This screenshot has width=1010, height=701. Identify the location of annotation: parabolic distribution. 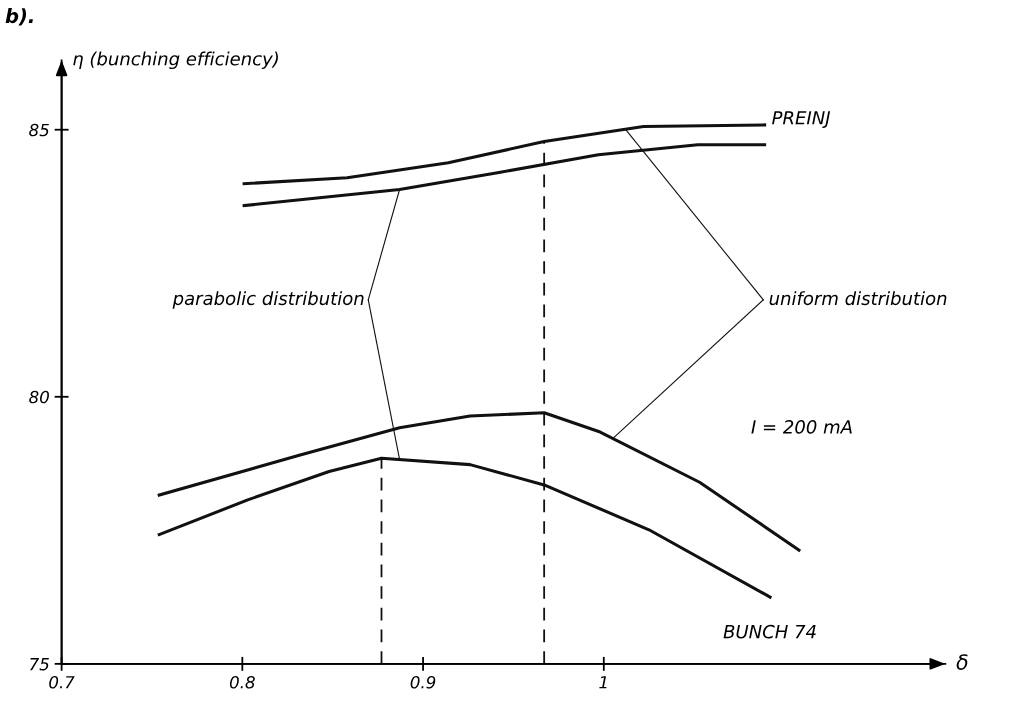
(268, 300).